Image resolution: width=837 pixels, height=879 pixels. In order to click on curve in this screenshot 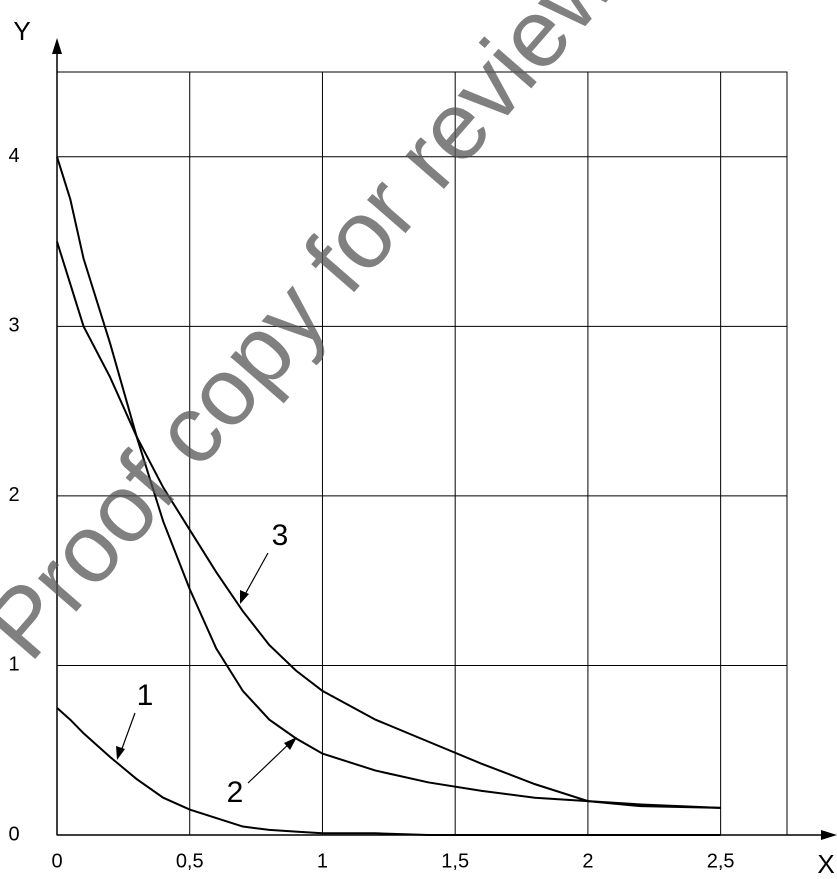, I will do `click(388, 771)`.